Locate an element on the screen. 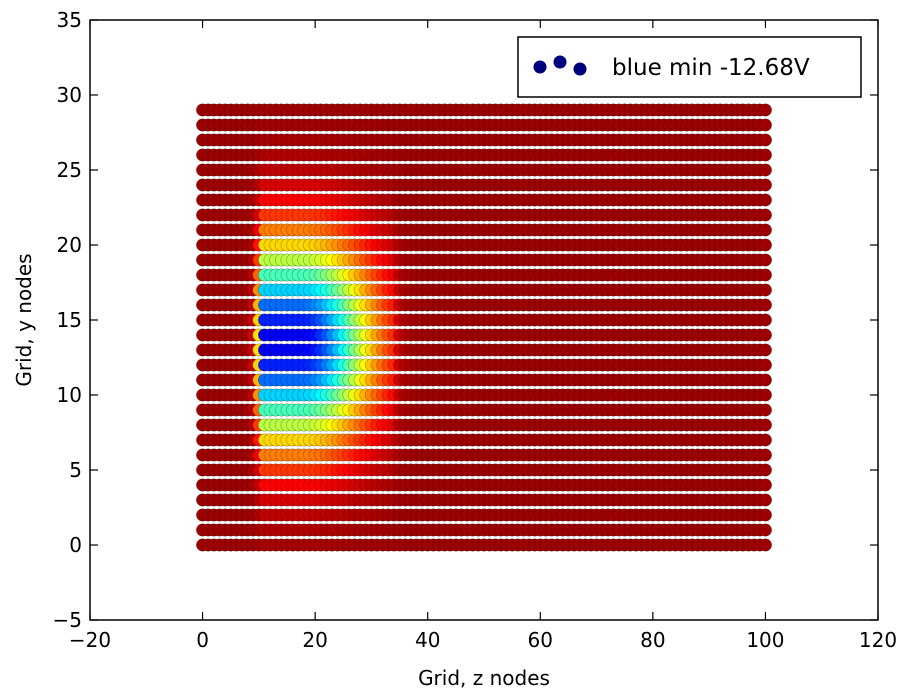  y-tick-label: −5 is located at coordinates (67, 620).